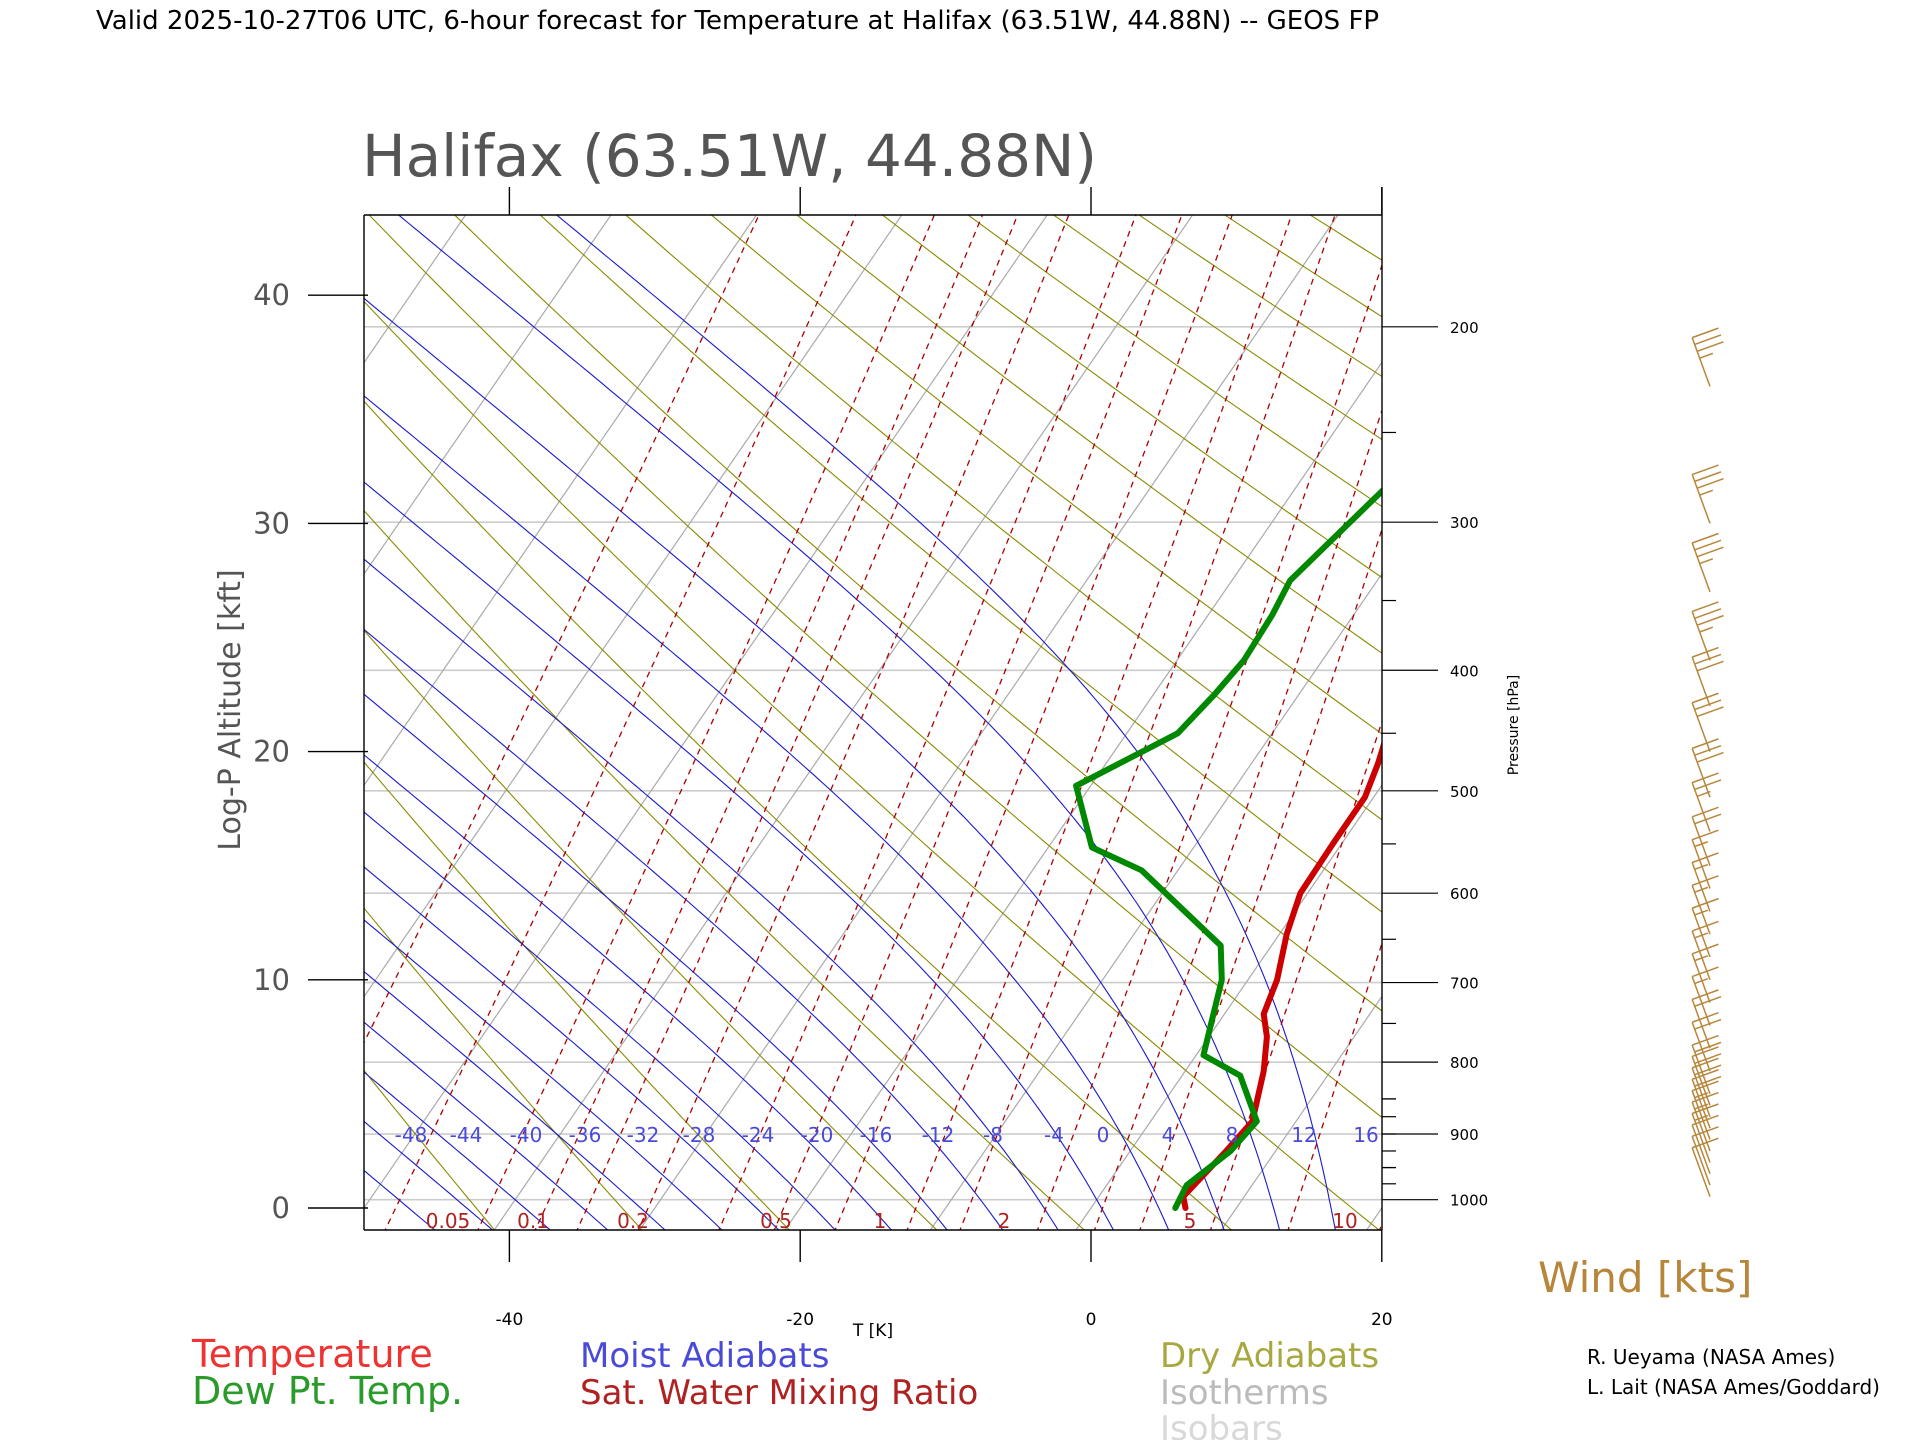  Describe the element at coordinates (1464, 328) in the screenshot. I see `pressure-tick-label: 200` at that location.